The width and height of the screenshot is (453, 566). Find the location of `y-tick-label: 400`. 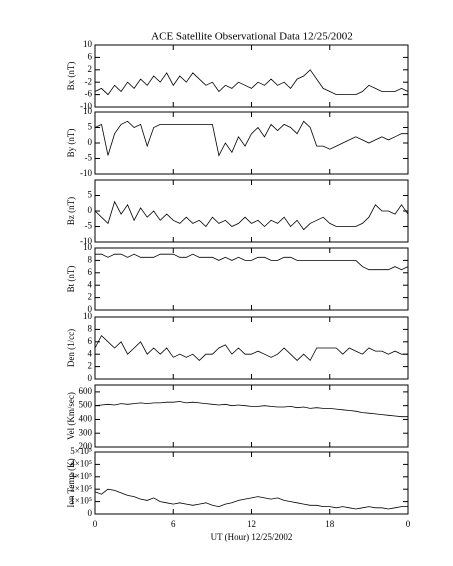

y-tick-label: 400 is located at coordinates (86, 419).